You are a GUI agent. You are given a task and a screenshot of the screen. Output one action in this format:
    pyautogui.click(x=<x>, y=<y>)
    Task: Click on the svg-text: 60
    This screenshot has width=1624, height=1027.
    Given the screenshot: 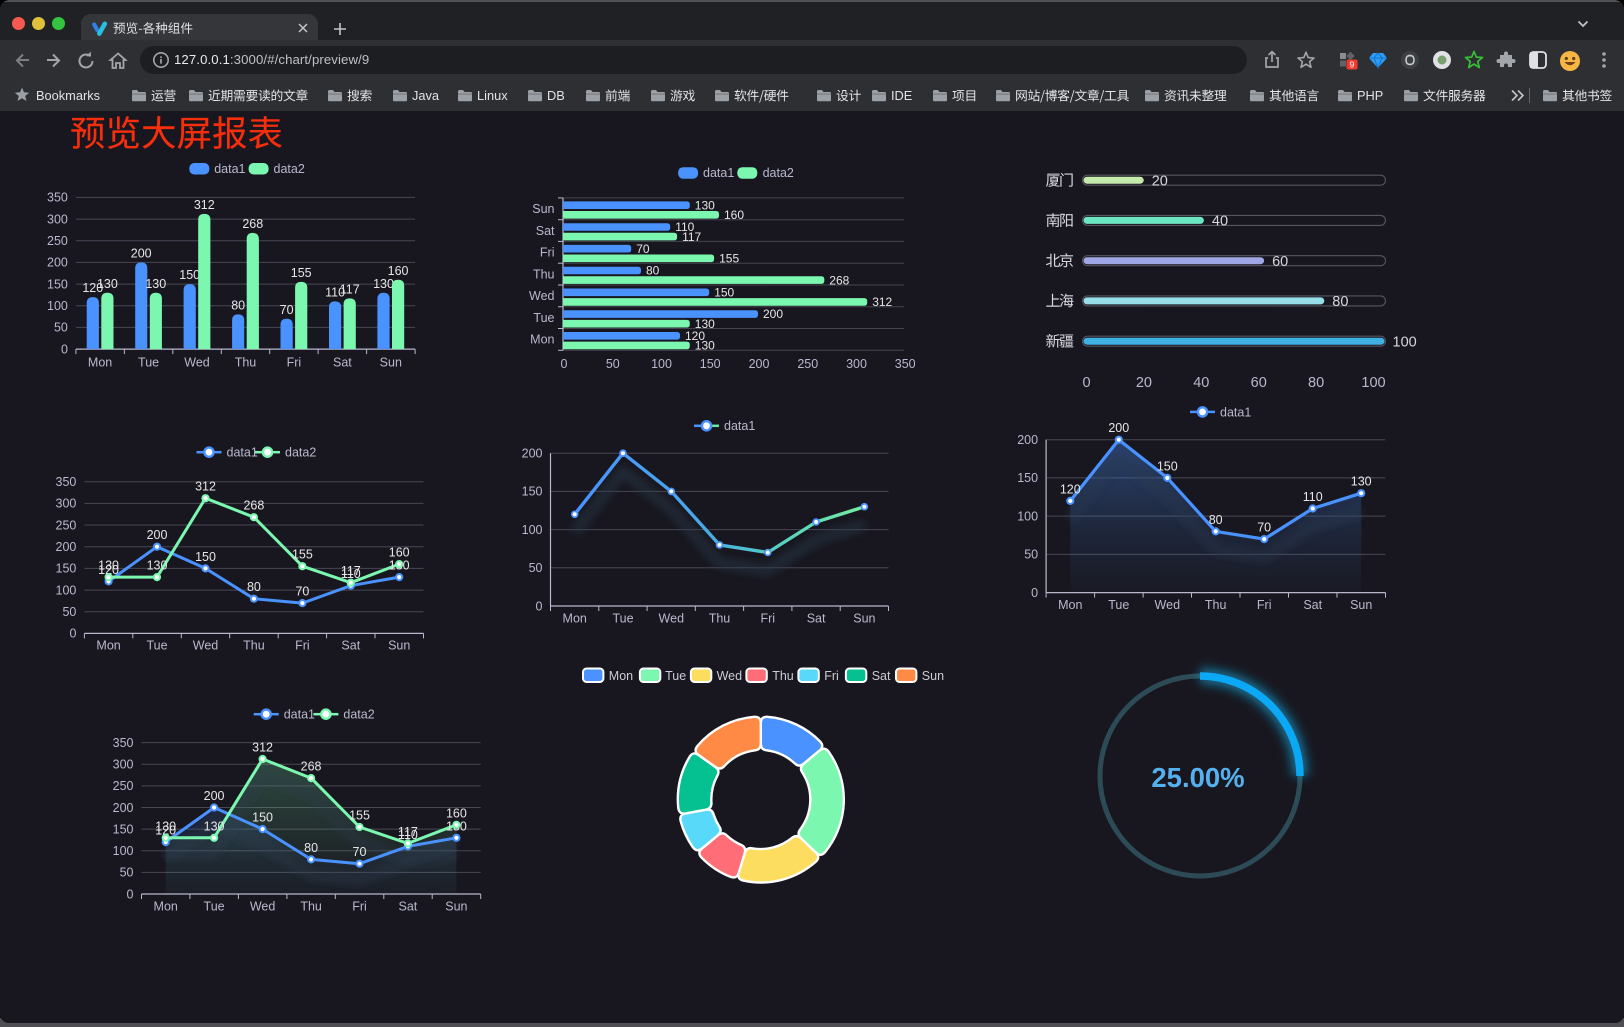 What is the action you would take?
    pyautogui.click(x=1259, y=383)
    